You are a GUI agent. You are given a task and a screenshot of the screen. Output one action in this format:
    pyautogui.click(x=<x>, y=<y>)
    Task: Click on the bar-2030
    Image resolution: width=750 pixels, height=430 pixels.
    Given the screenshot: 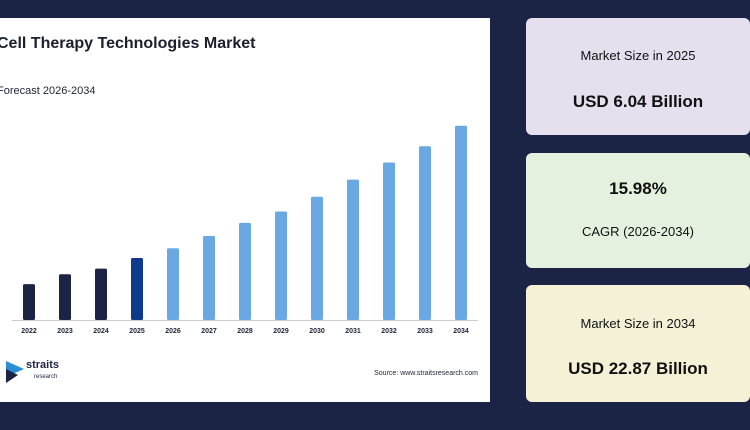 What is the action you would take?
    pyautogui.click(x=317, y=258)
    